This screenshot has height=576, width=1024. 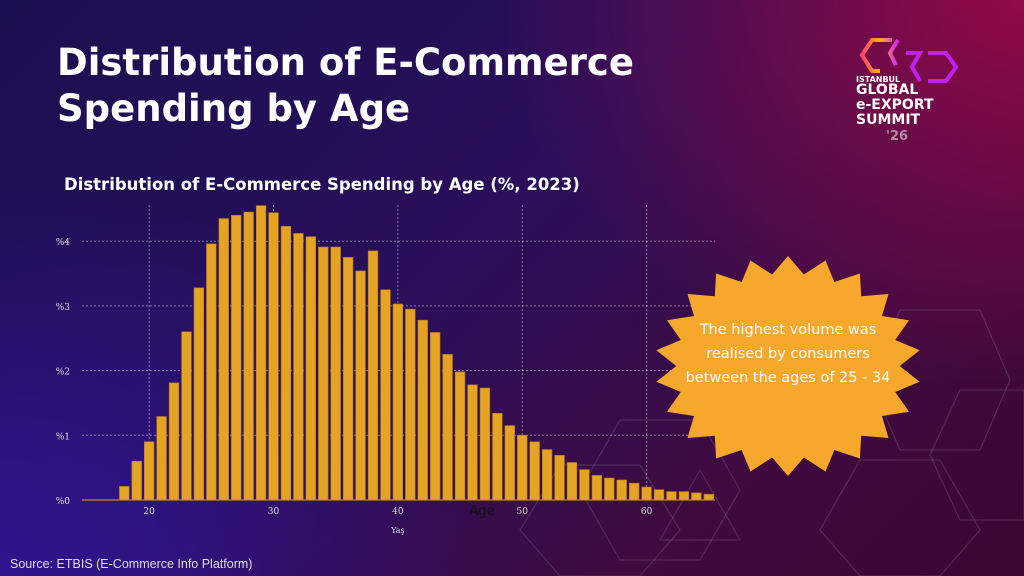 I want to click on logo-text: GLOBAL, so click(x=887, y=90).